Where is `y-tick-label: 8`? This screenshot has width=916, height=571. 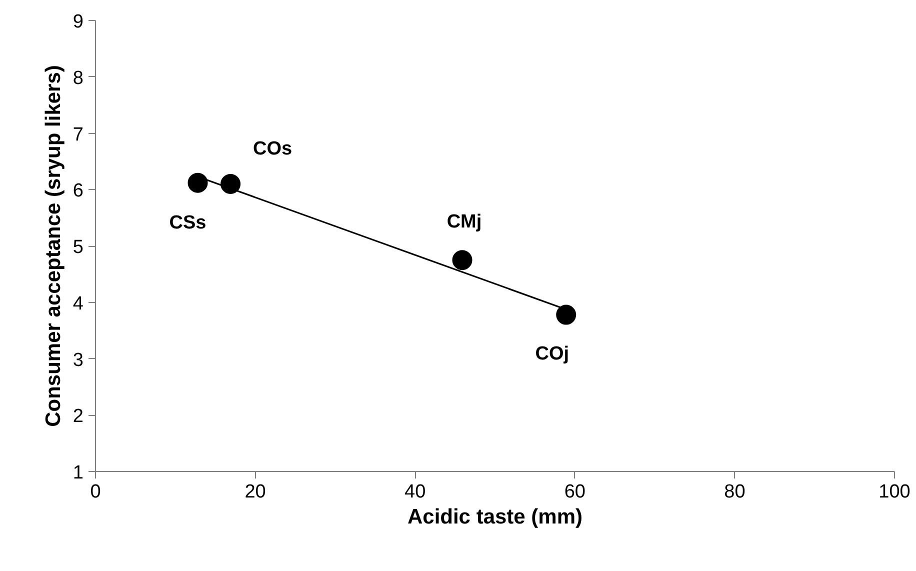
y-tick-label: 8 is located at coordinates (78, 78).